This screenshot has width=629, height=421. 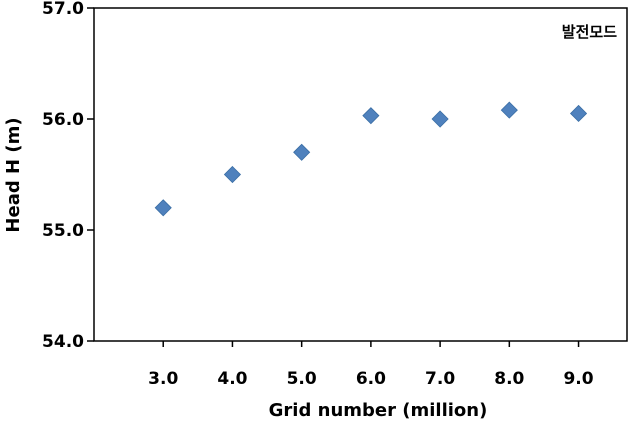 What do you see at coordinates (589, 32) in the screenshot?
I see `chart-annotation: 발전모드` at bounding box center [589, 32].